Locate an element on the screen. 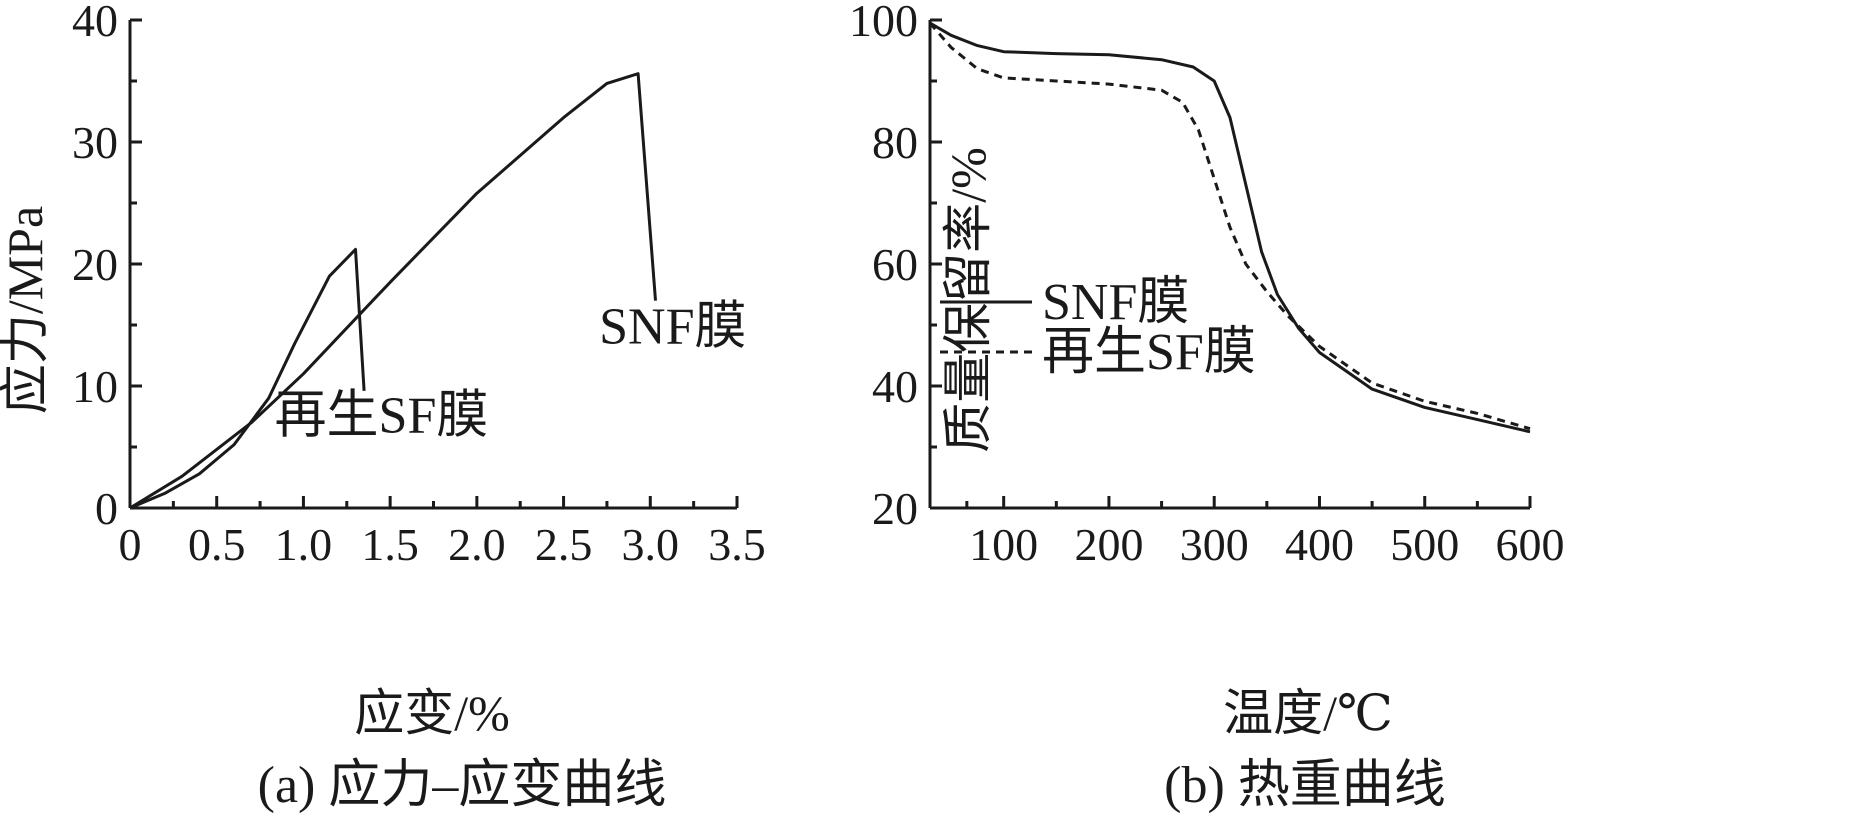 The width and height of the screenshot is (1851, 822). thermogravimetric-x-tick-label: 300 is located at coordinates (1214, 544).